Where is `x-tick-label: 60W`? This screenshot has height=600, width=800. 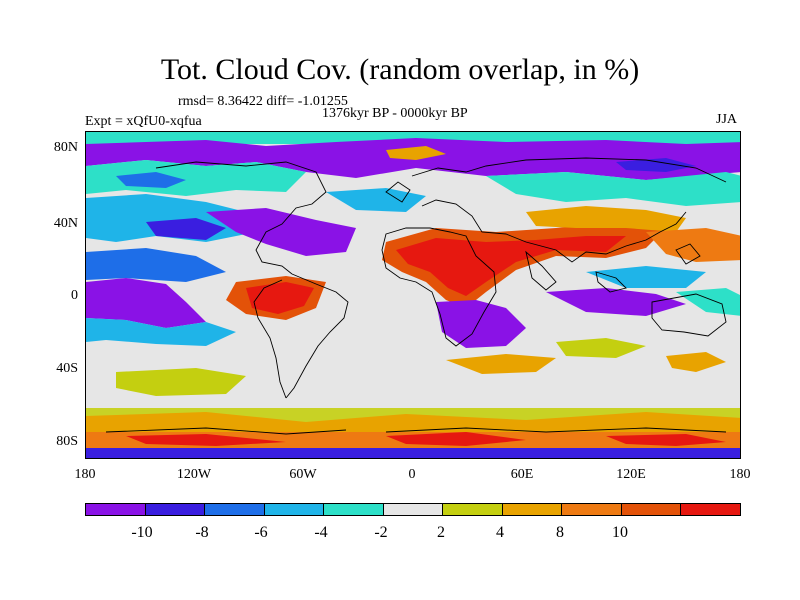
x-tick-label: 60W is located at coordinates (303, 474).